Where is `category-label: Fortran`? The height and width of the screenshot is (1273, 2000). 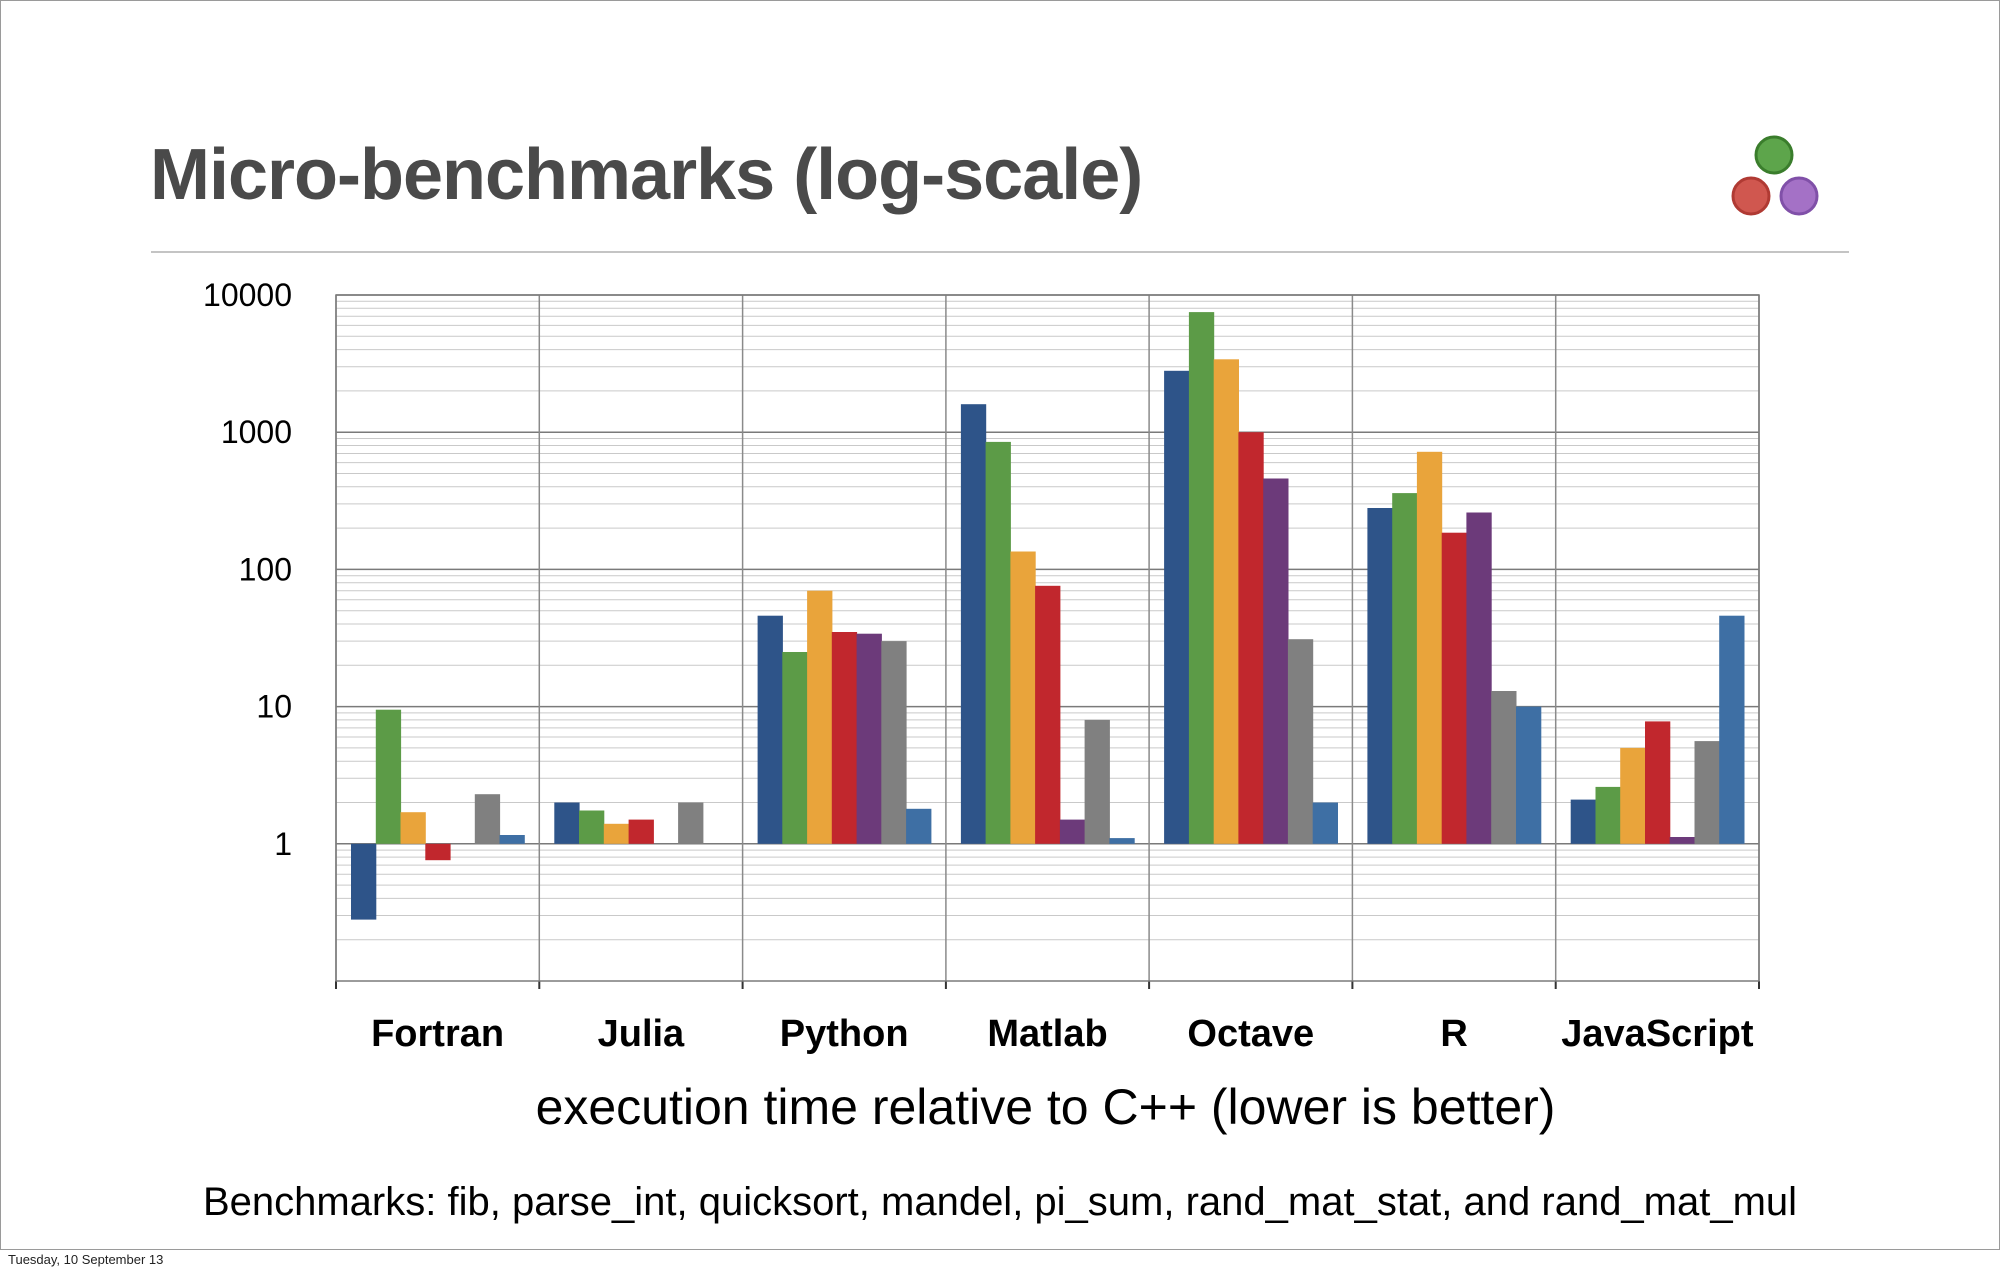
category-label: Fortran is located at coordinates (437, 1034).